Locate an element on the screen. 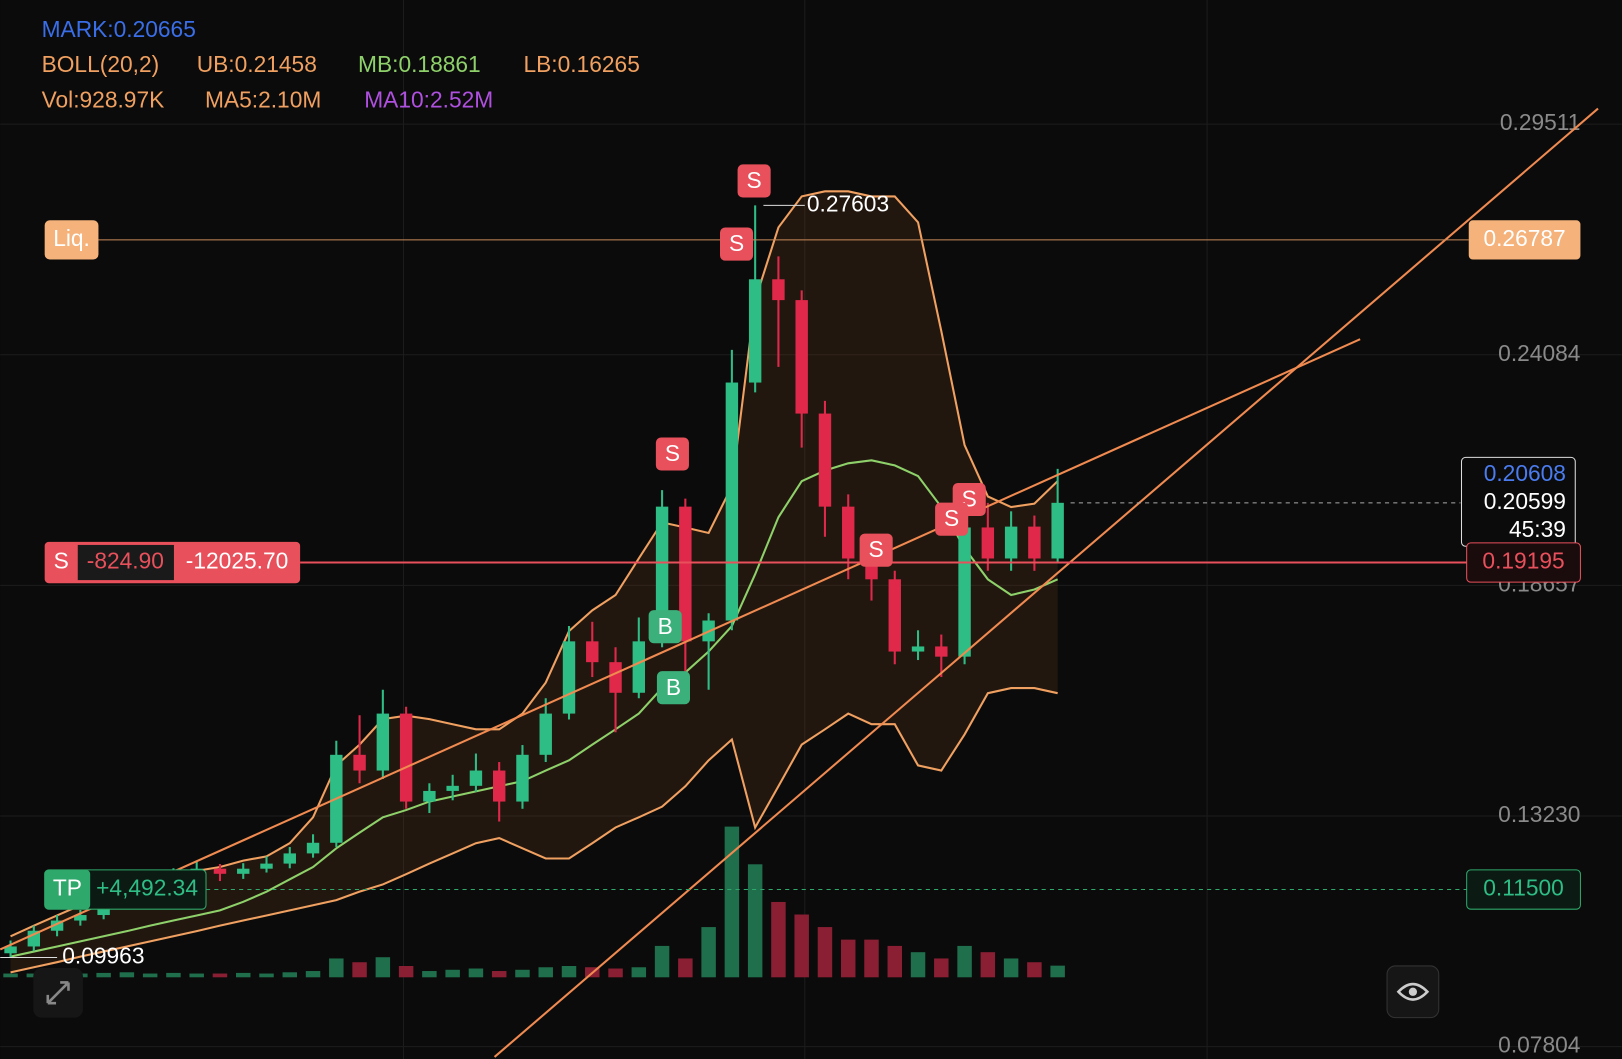 Image resolution: width=1622 pixels, height=1059 pixels. countdown: 45:39 is located at coordinates (1537, 529).